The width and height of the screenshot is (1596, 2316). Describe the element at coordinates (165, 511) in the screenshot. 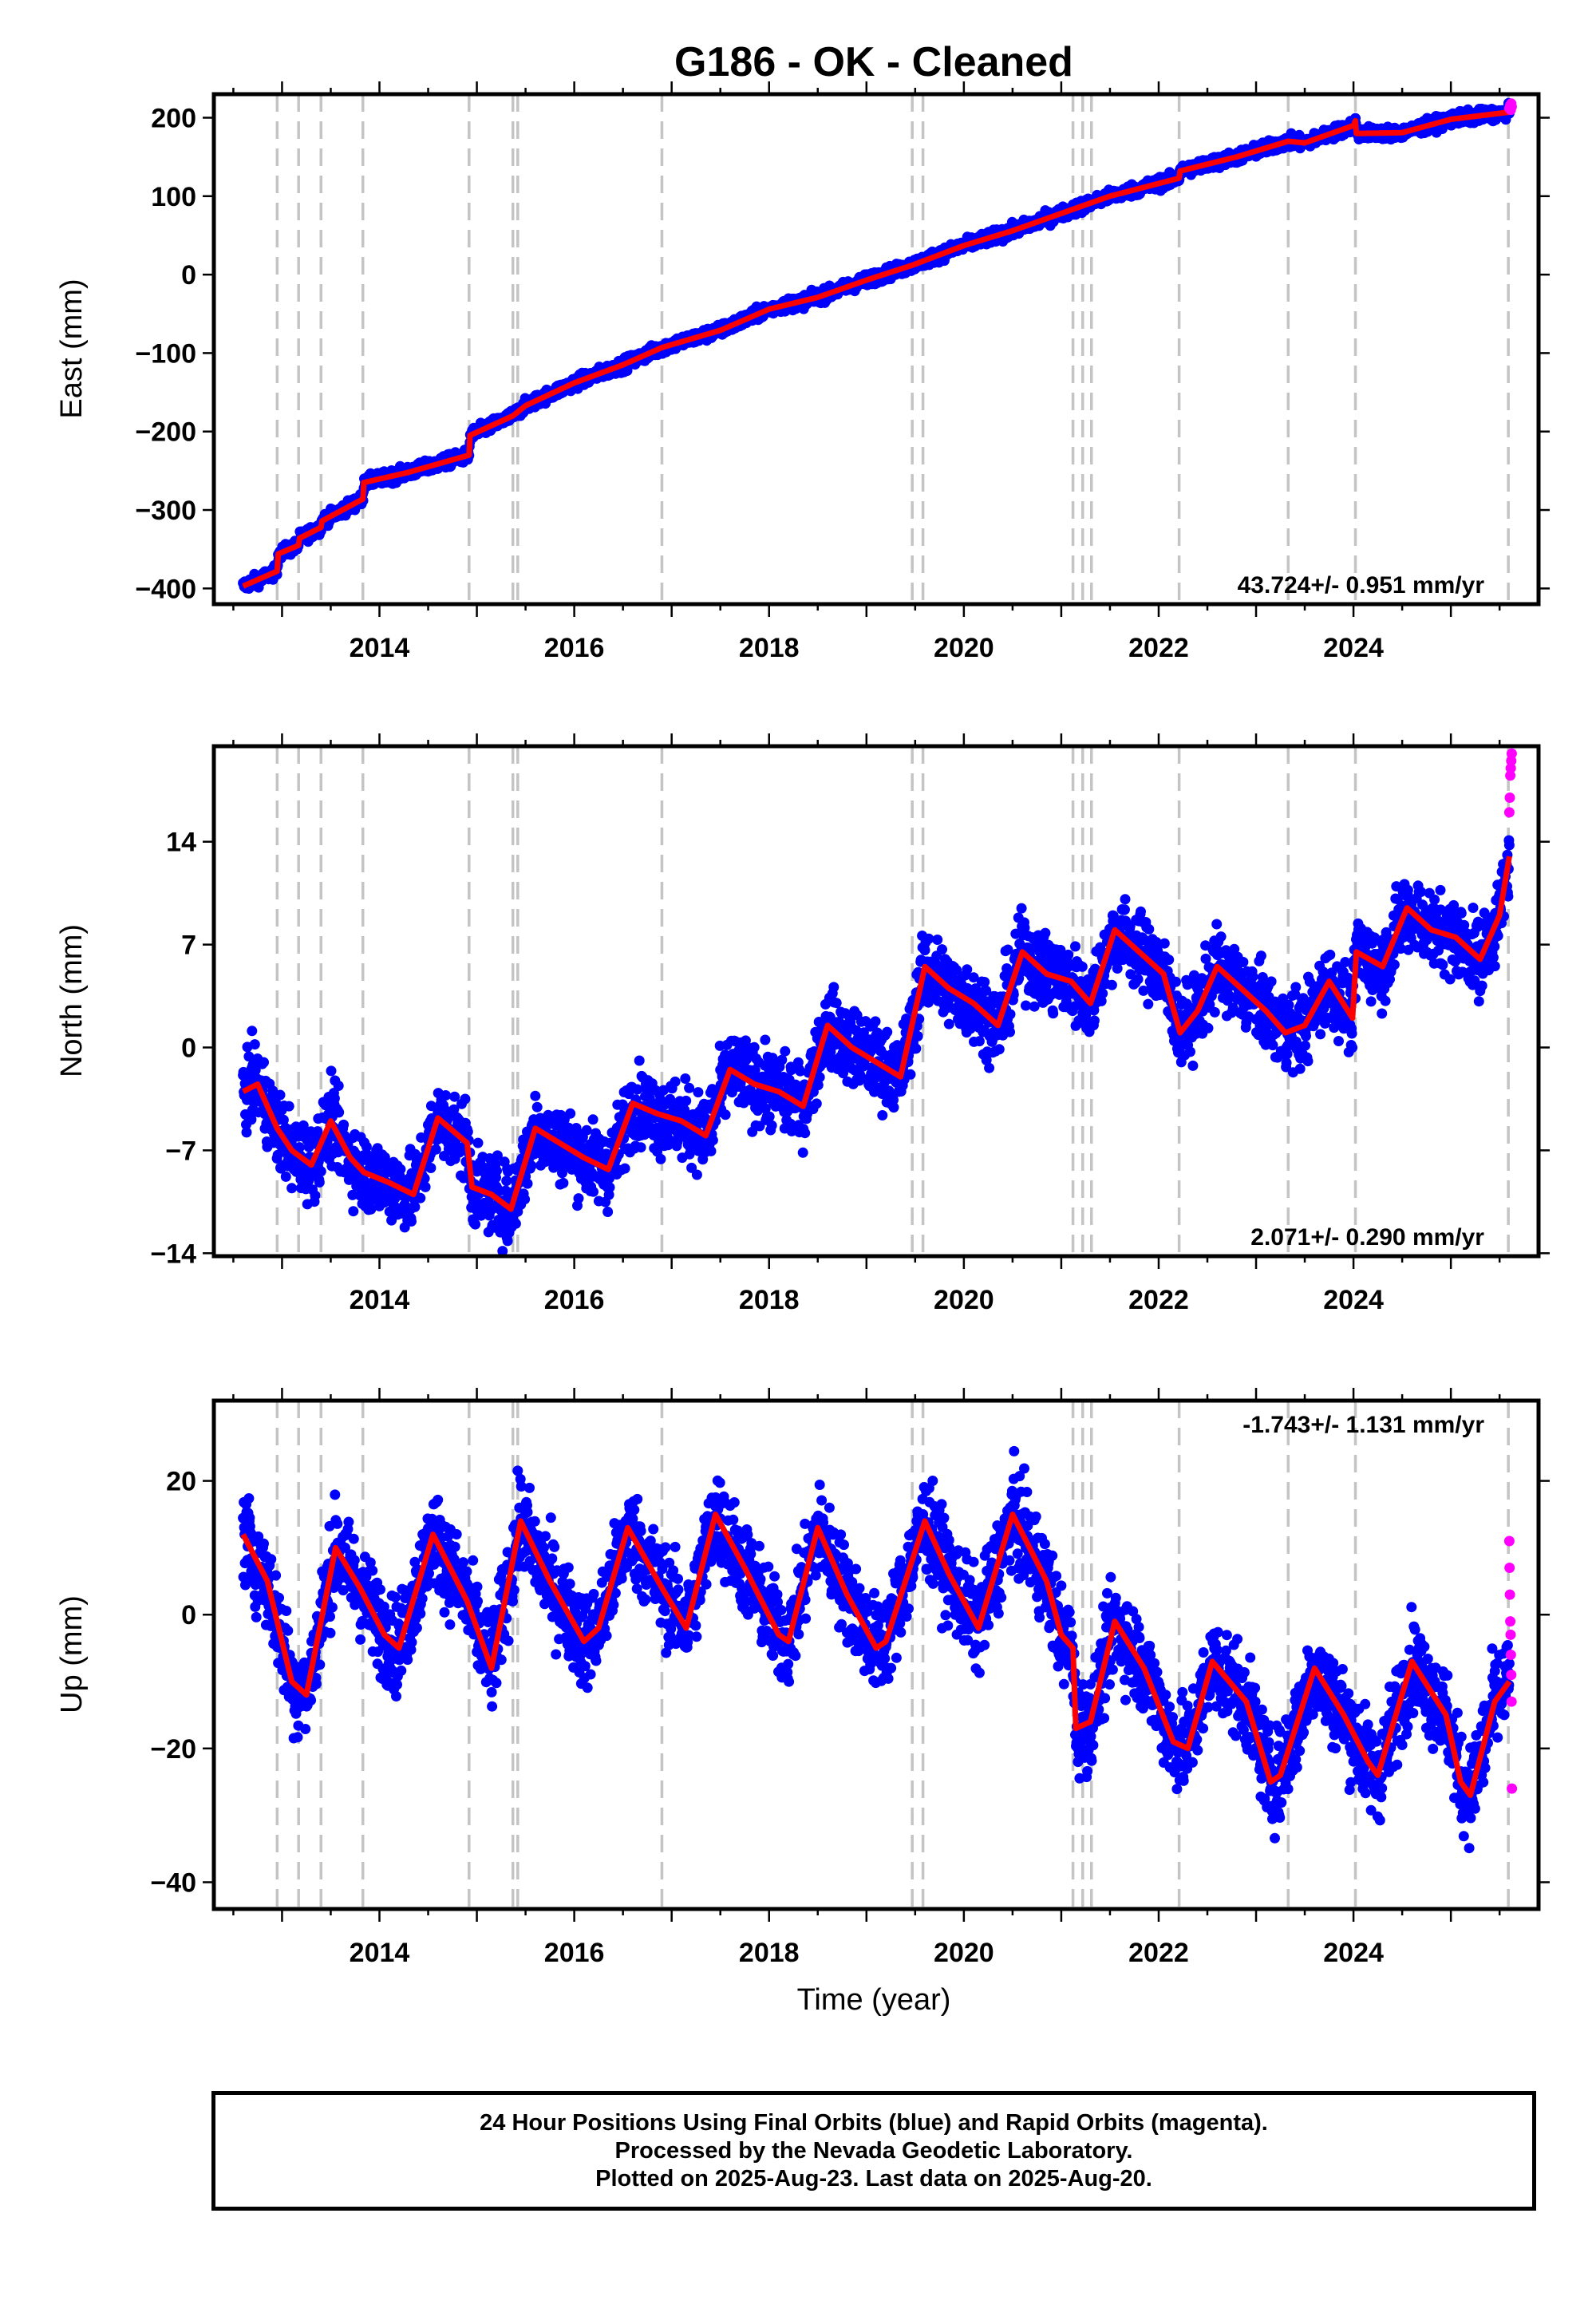

I see `y-tick-label: −300` at that location.